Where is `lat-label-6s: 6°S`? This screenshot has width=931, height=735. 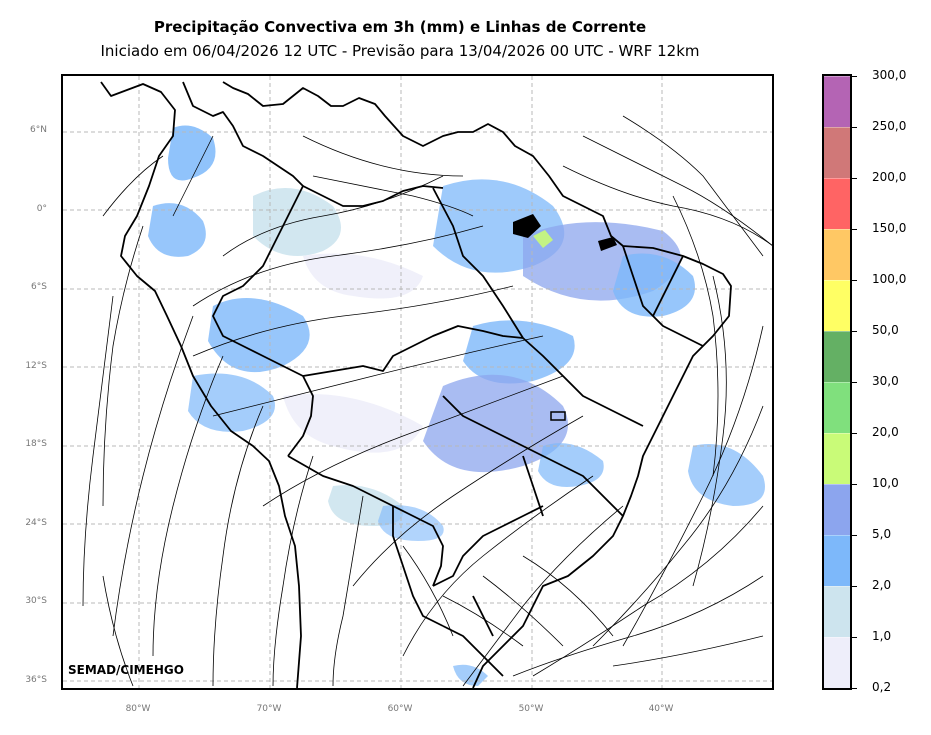 lat-label-6s: 6°S is located at coordinates (39, 287).